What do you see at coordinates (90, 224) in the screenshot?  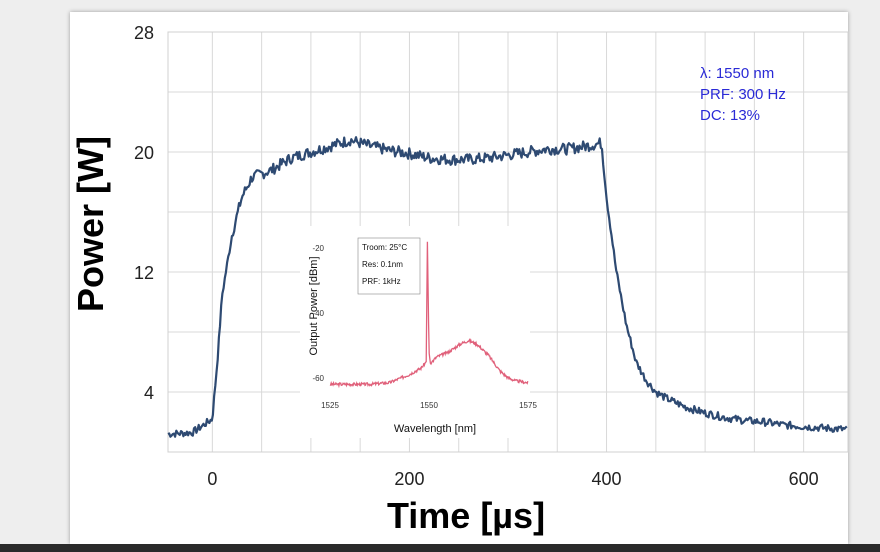 I see `main-y-axis-label: Power [W]` at bounding box center [90, 224].